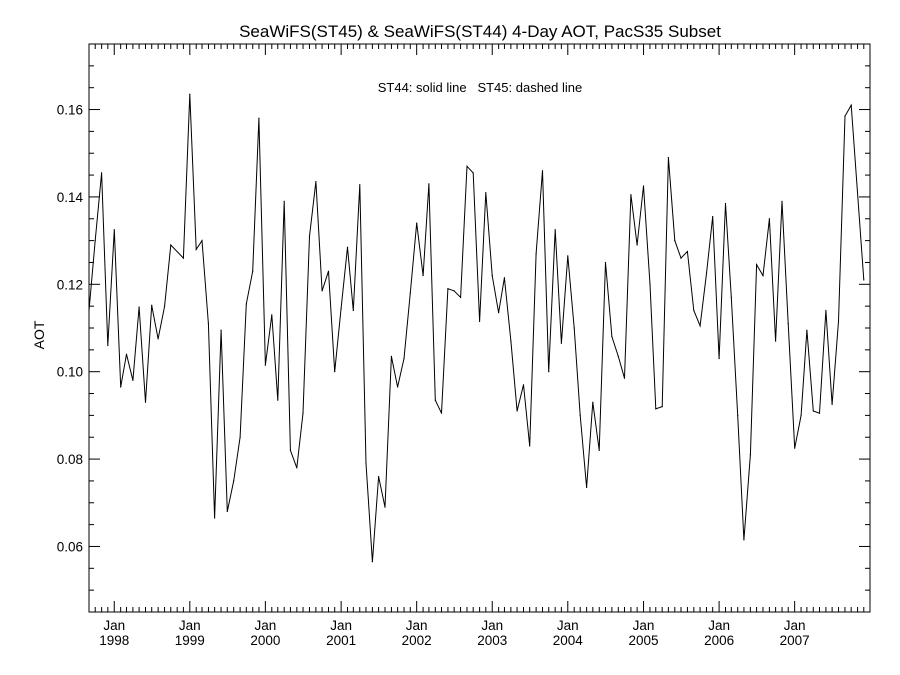 This screenshot has height=675, width=900. I want to click on y-tick-label: 0.14, so click(70, 197).